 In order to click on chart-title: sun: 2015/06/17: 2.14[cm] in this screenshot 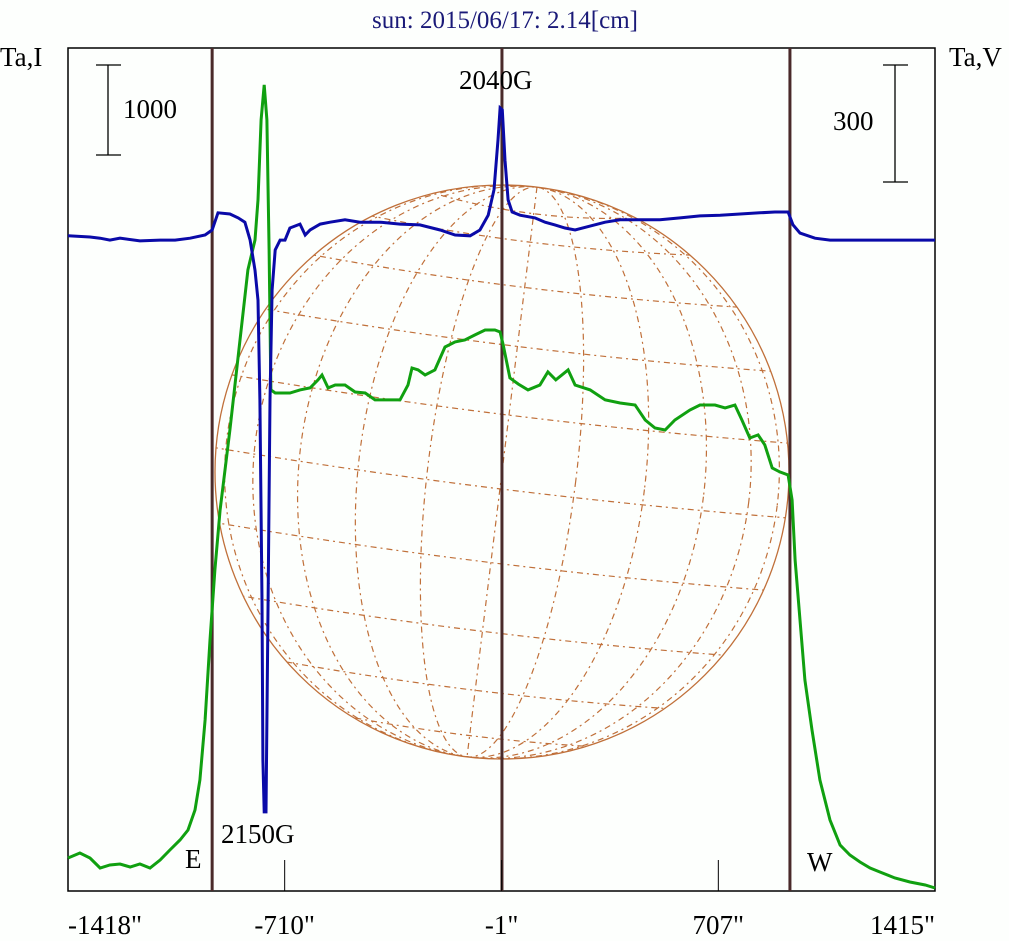, I will do `click(505, 20)`.